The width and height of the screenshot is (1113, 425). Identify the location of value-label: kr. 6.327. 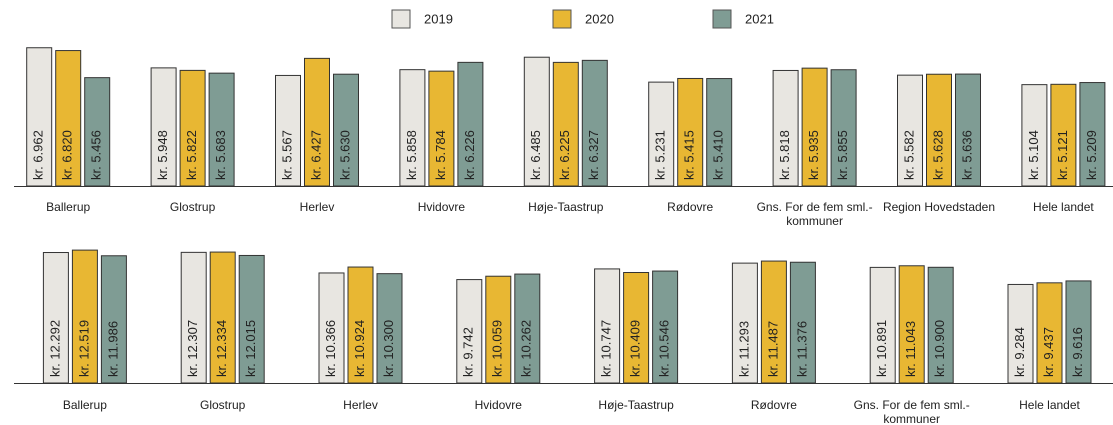
(593, 155).